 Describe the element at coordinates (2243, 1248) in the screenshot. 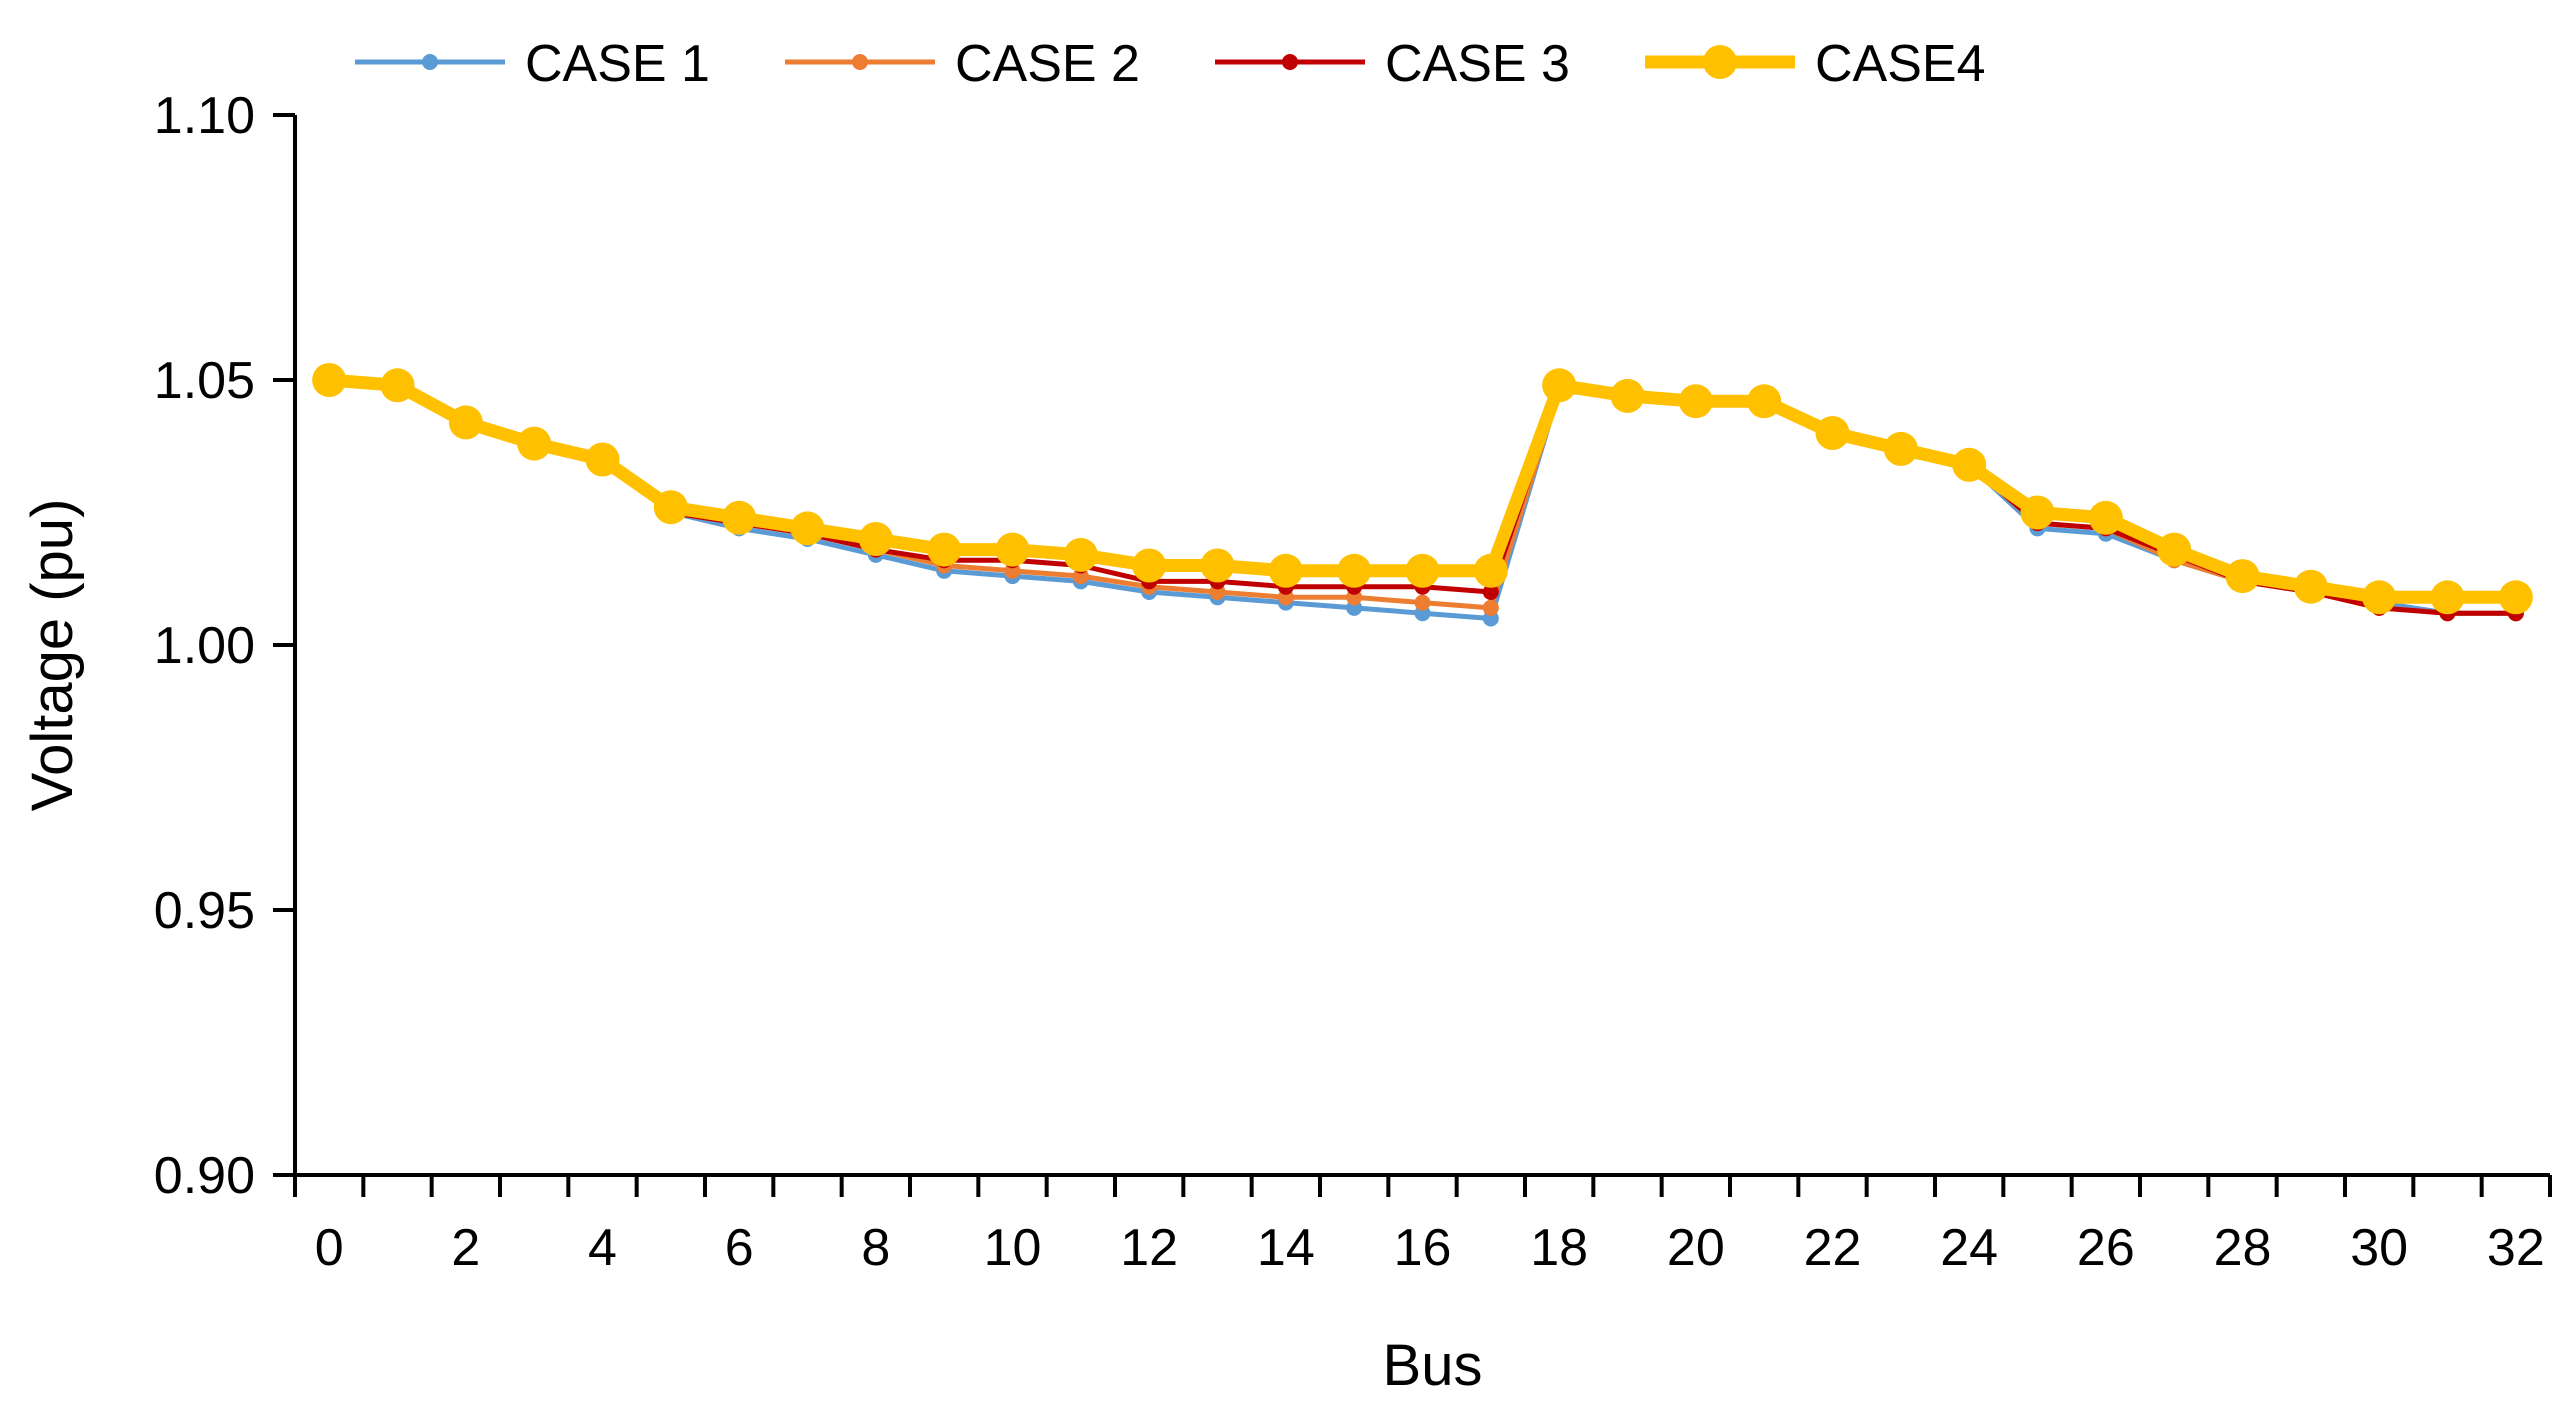

I see `x-tick-label: 28` at that location.